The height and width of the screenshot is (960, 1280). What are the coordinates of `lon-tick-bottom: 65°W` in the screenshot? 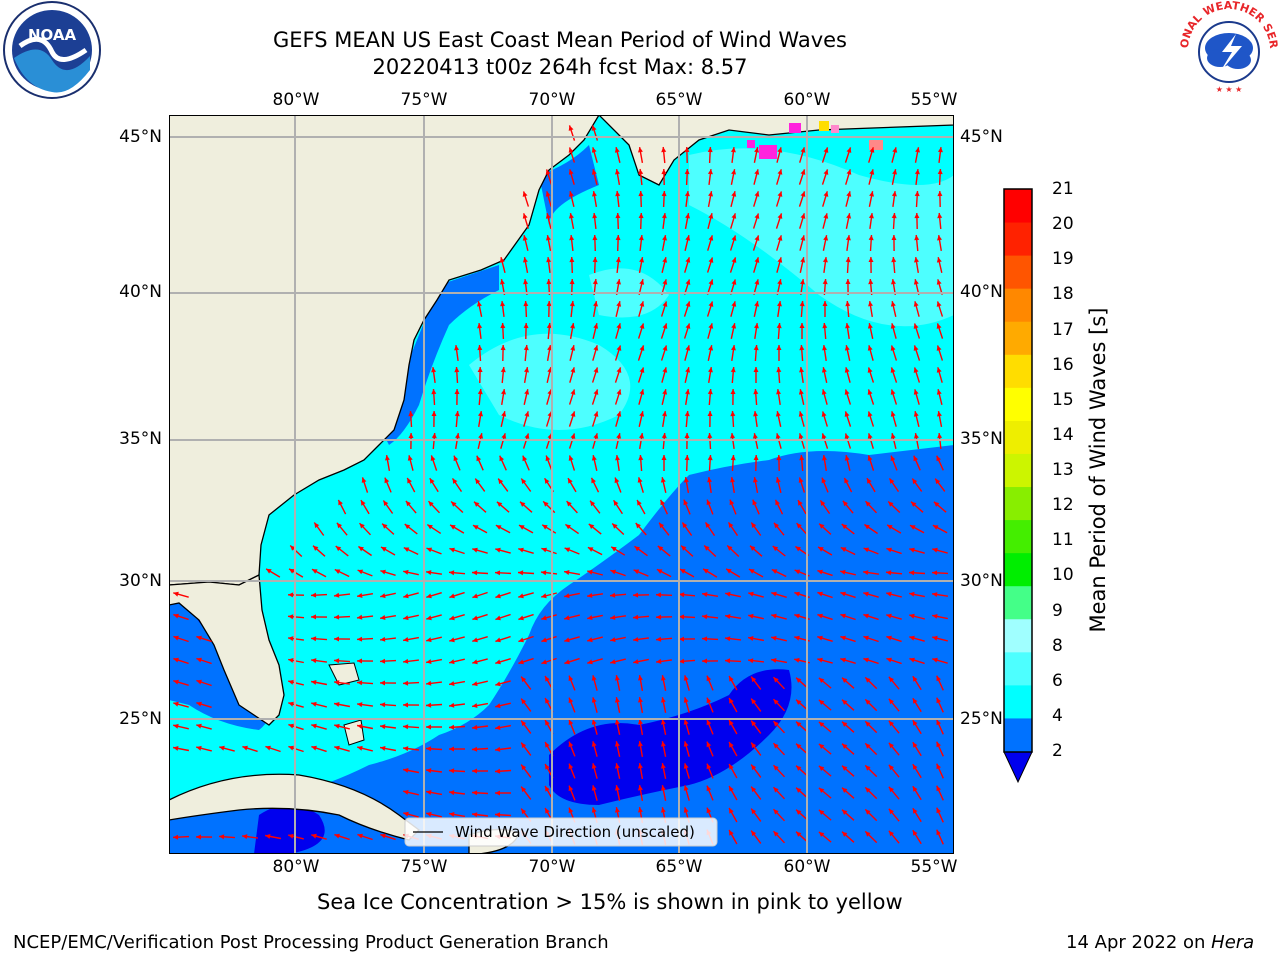 It's located at (679, 867).